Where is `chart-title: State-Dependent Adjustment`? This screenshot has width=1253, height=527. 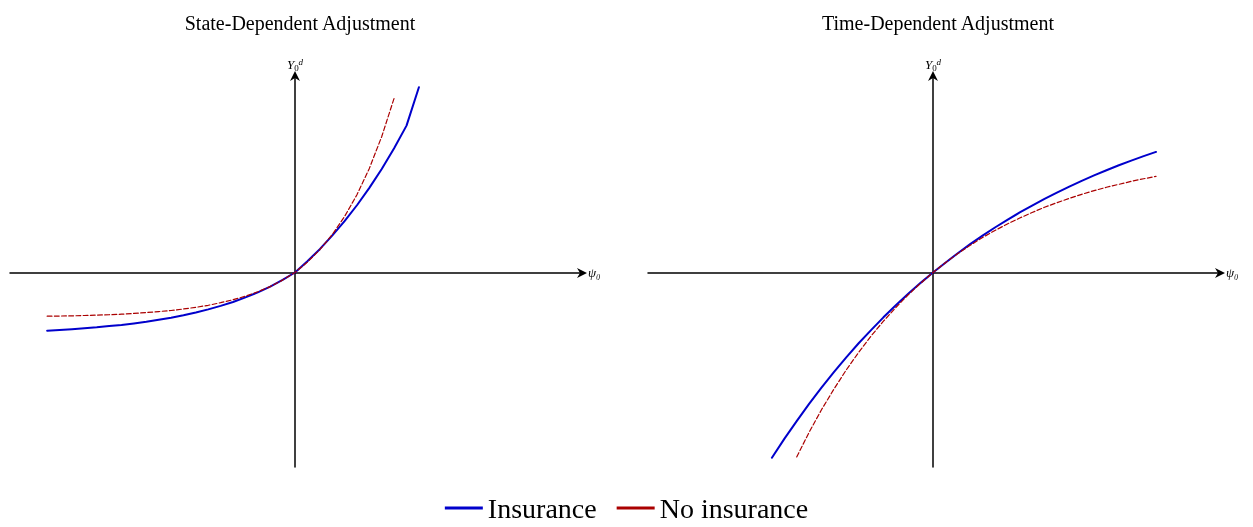 chart-title: State-Dependent Adjustment is located at coordinates (300, 23).